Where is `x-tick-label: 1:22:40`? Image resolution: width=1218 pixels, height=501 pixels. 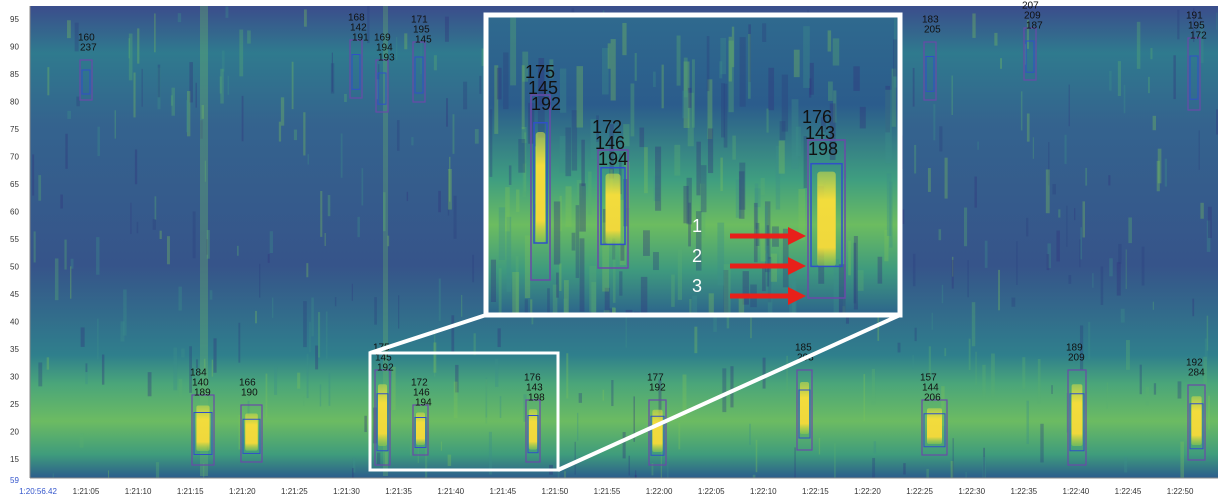 x-tick-label: 1:22:40 is located at coordinates (1076, 491).